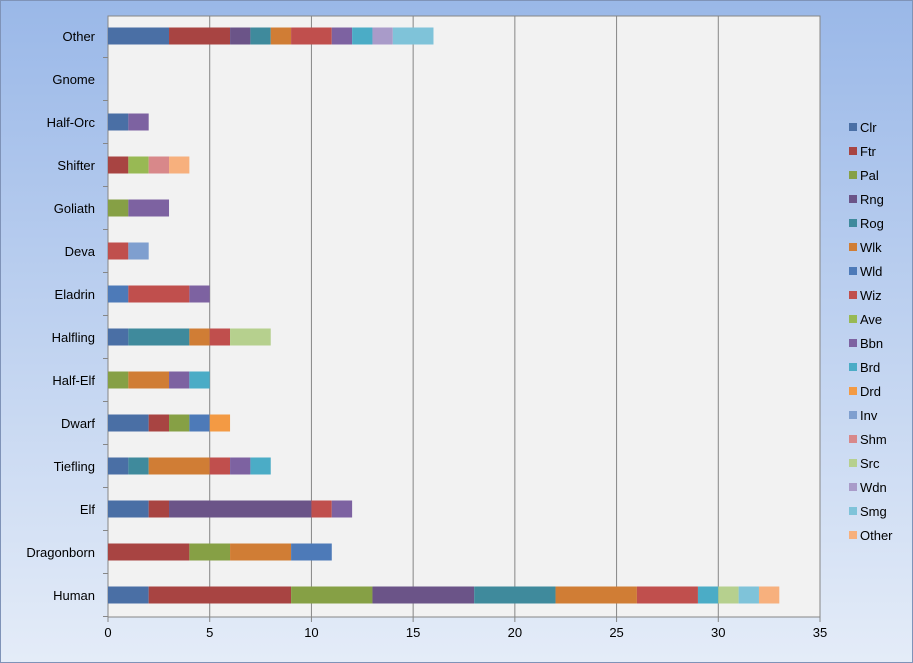 Image resolution: width=913 pixels, height=663 pixels. What do you see at coordinates (853, 223) in the screenshot?
I see `legend-swatch-rog` at bounding box center [853, 223].